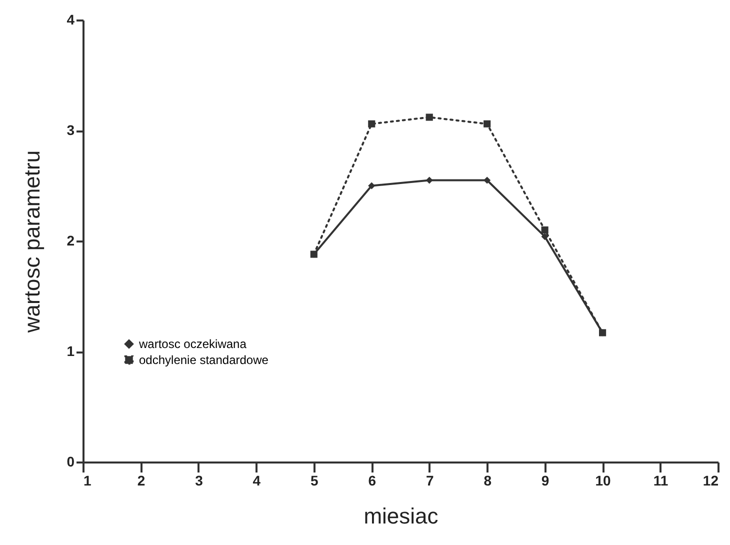 The width and height of the screenshot is (730, 545). I want to click on y-axis-title: wartosc parametru, so click(32, 242).